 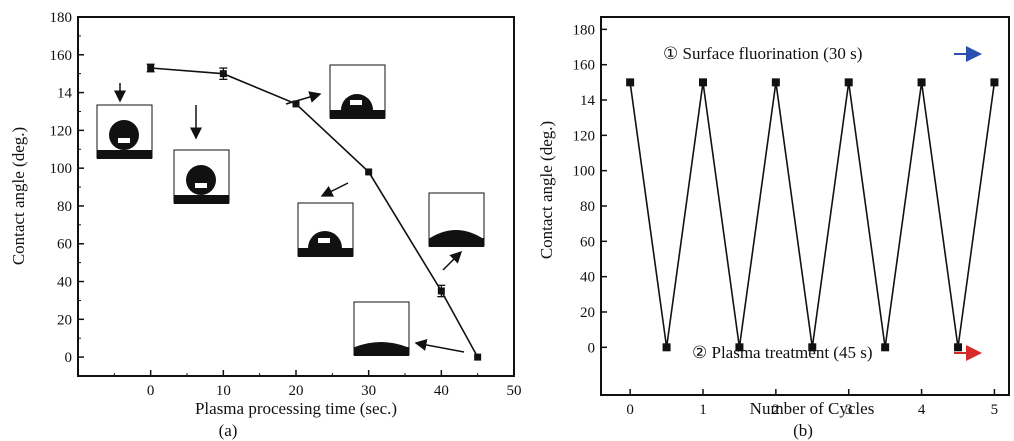 What do you see at coordinates (228, 430) in the screenshot?
I see `panel-a-label: (a)` at bounding box center [228, 430].